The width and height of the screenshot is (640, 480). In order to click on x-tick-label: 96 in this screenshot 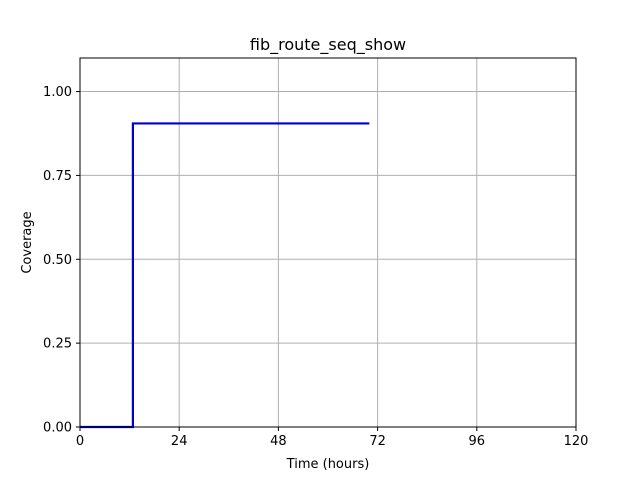, I will do `click(477, 441)`.